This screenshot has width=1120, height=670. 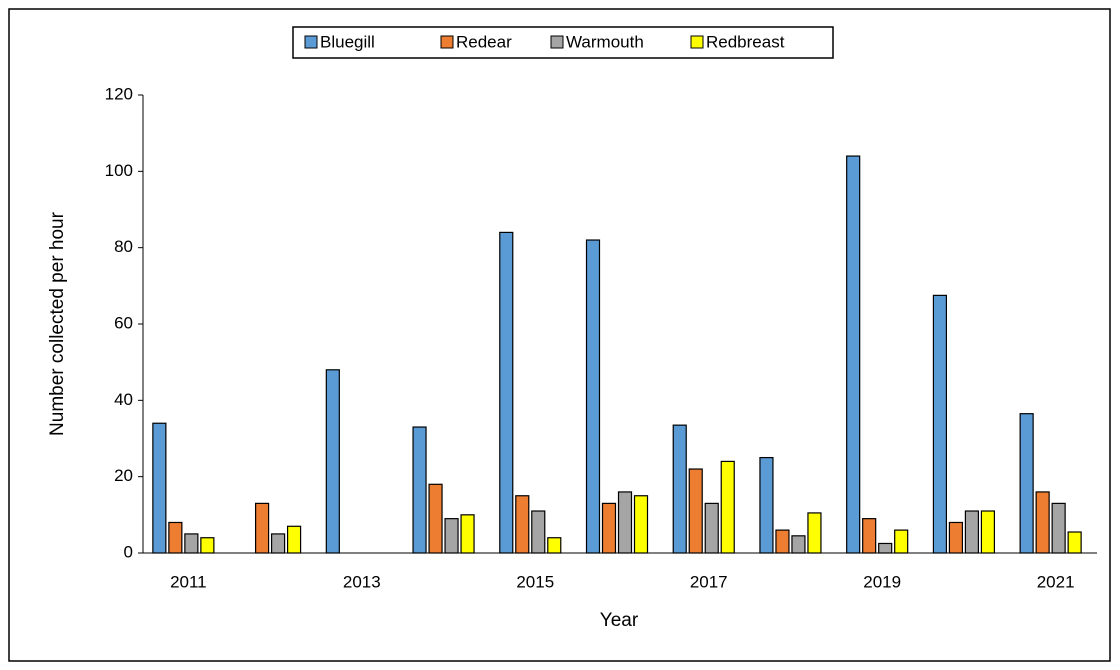 I want to click on x-tick-label: 2011, so click(x=188, y=581).